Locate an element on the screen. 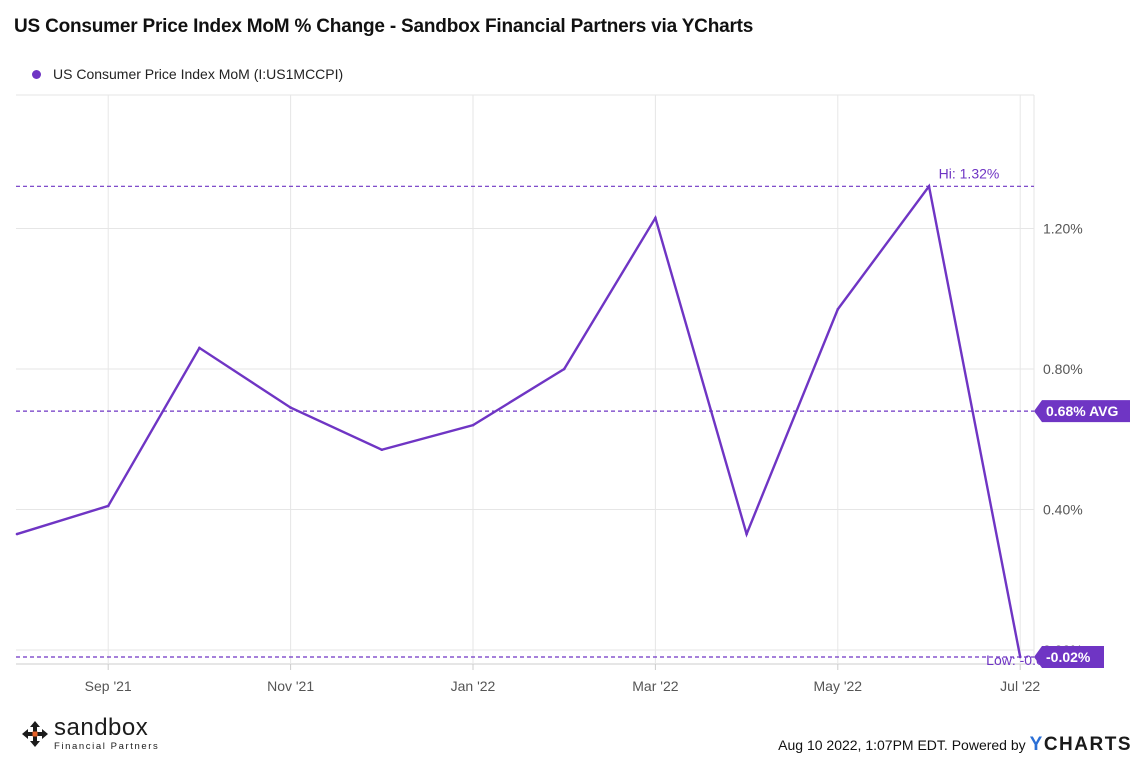  average-tag is located at coordinates (1082, 411).